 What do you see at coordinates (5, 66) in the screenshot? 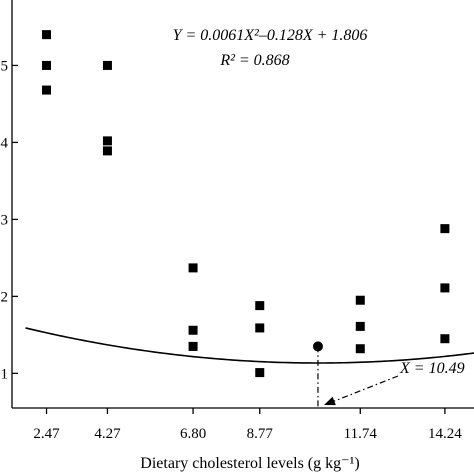
I see `y-tick-label: 5` at bounding box center [5, 66].